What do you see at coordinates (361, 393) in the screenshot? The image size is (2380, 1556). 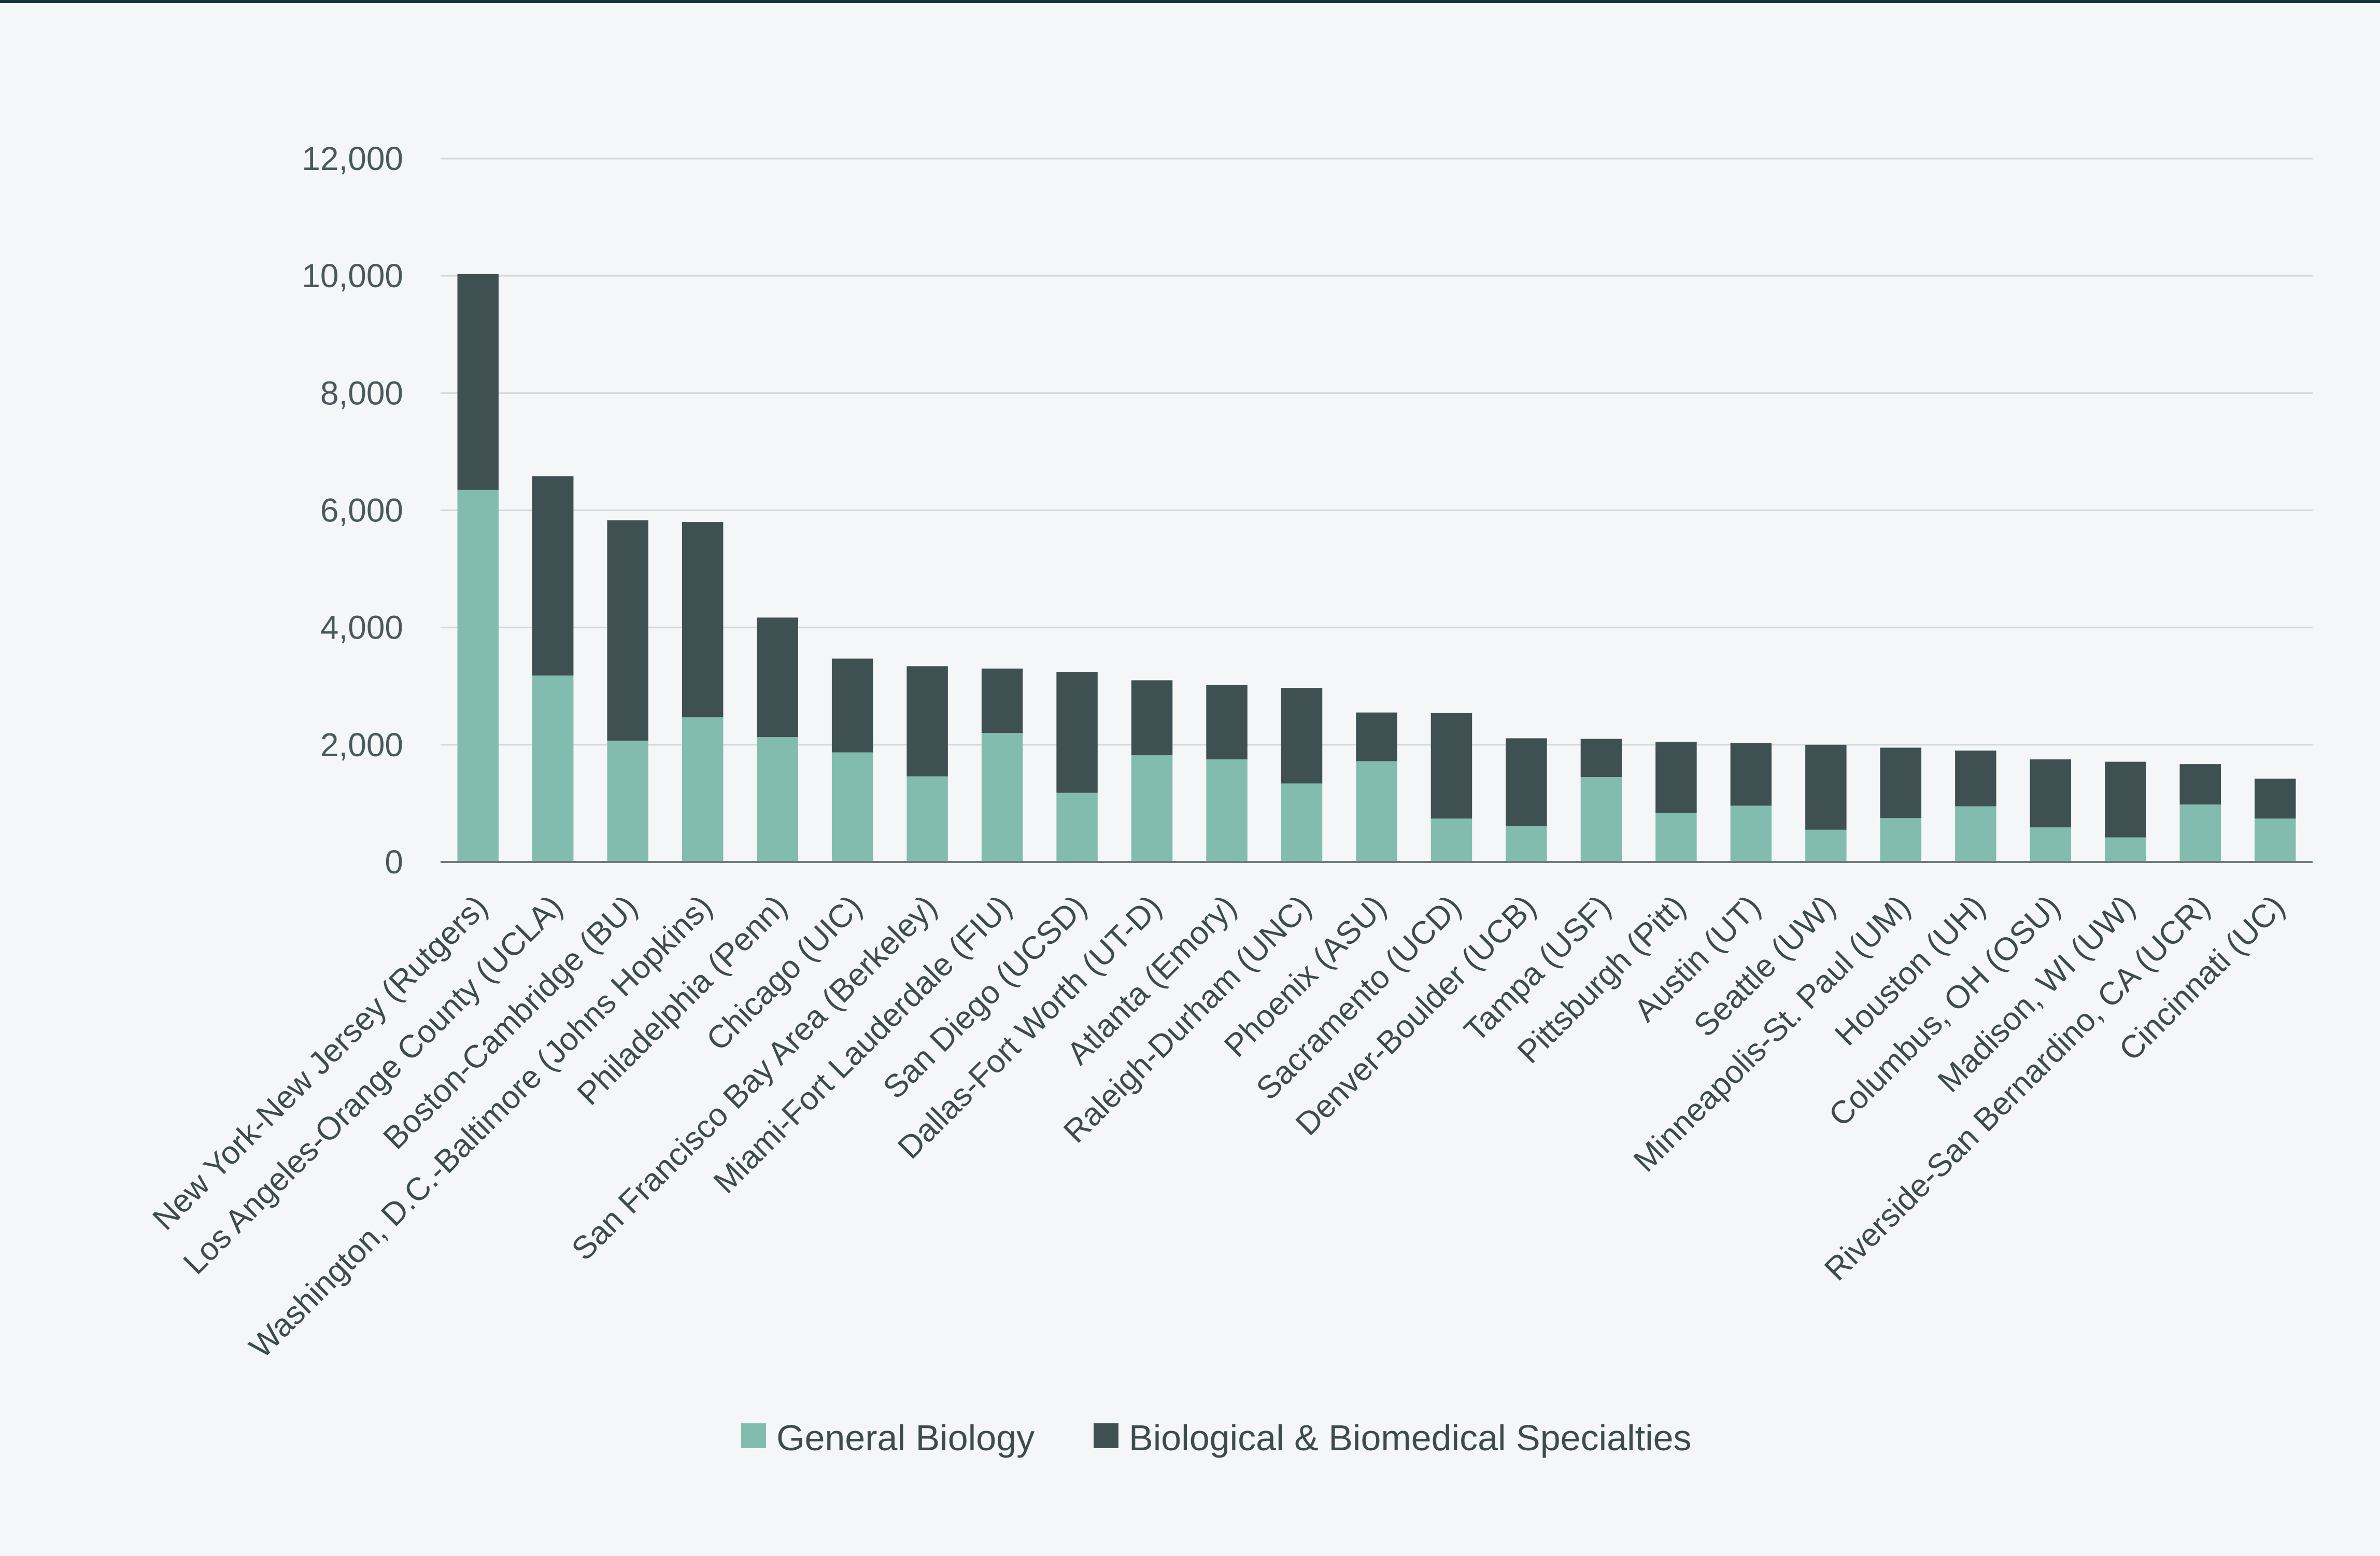 I see `y-tick-label: 8,000` at bounding box center [361, 393].